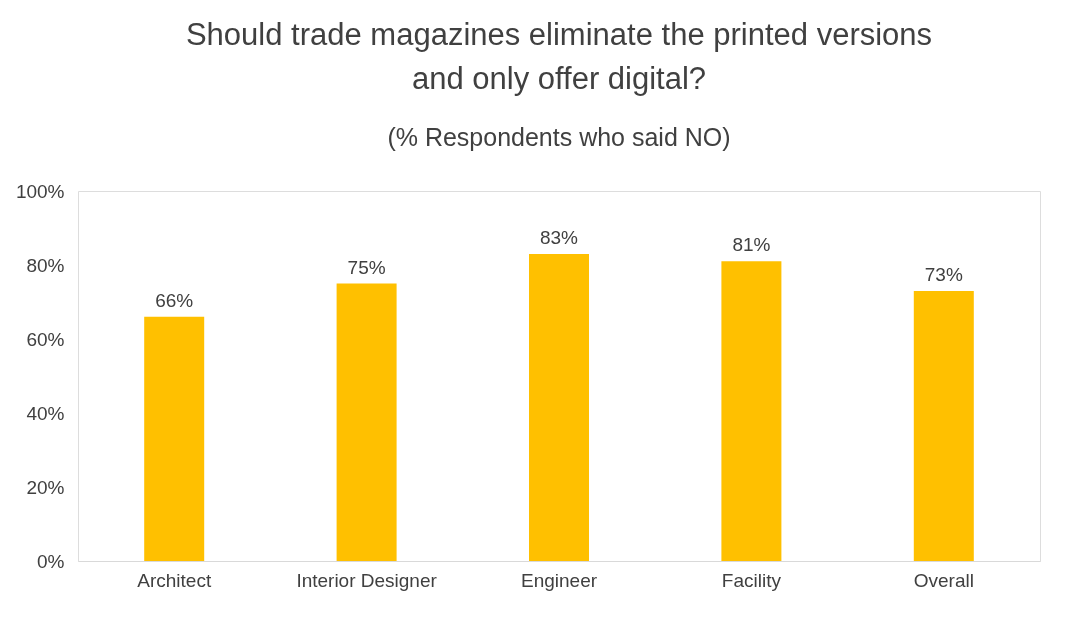 The image size is (1075, 622). I want to click on data-label: 75%, so click(366, 267).